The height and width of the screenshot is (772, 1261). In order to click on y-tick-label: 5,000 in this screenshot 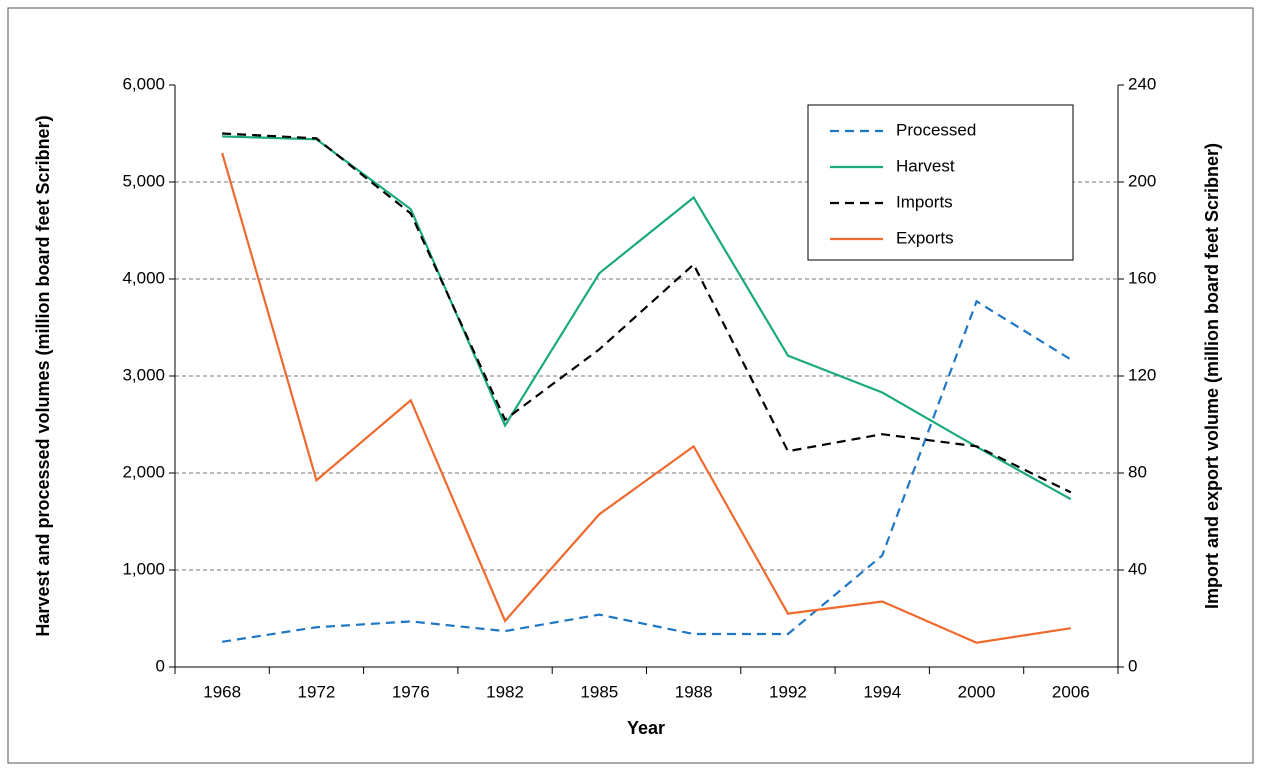, I will do `click(143, 180)`.